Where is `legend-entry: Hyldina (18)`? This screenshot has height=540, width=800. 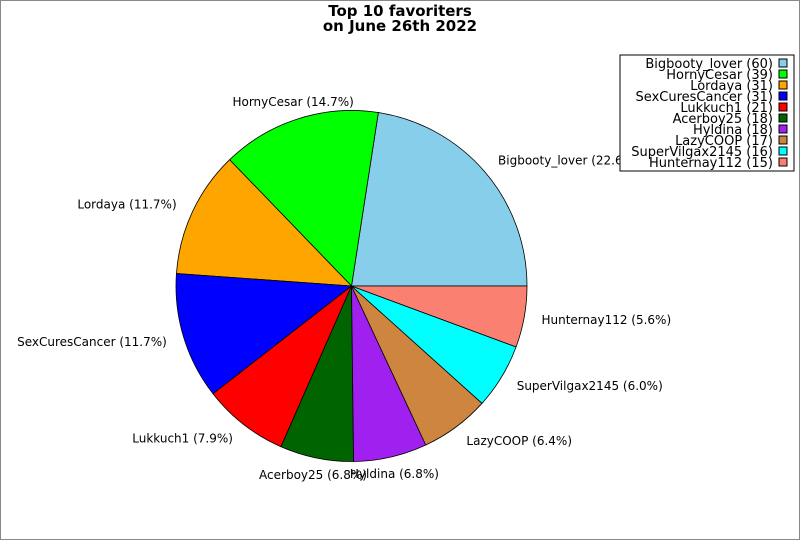 legend-entry: Hyldina (18) is located at coordinates (733, 130).